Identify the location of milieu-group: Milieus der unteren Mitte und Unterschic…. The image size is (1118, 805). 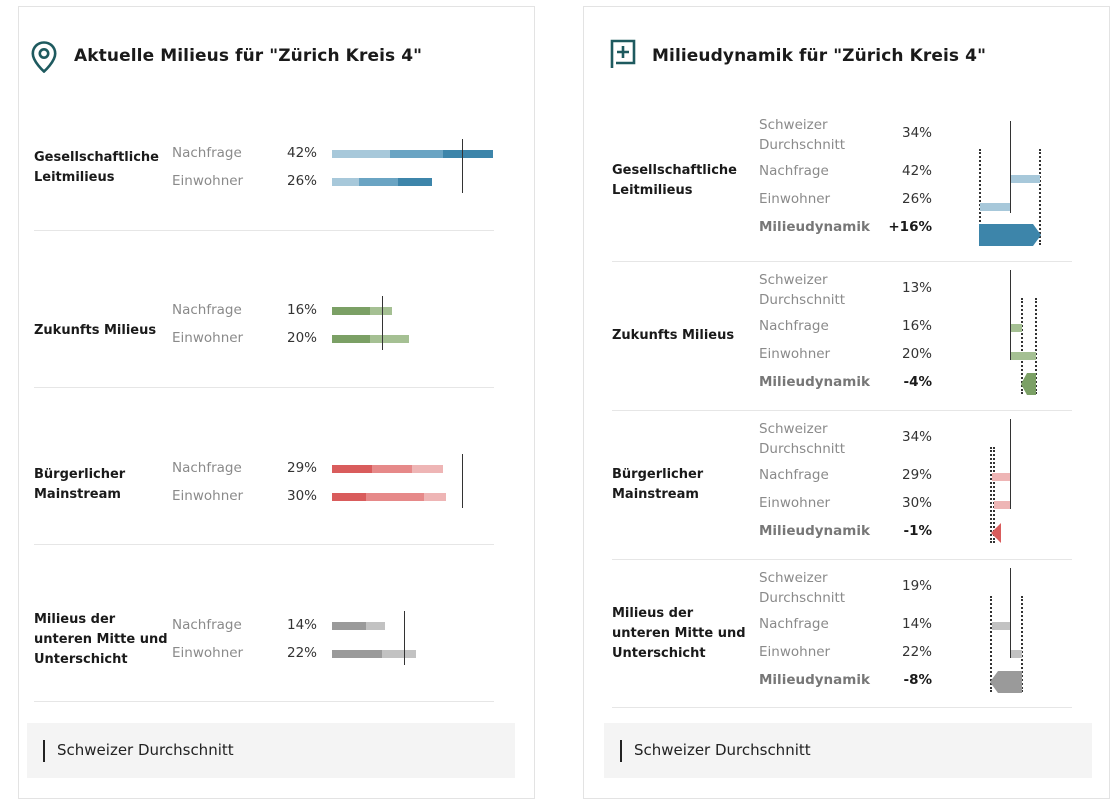
(276, 659).